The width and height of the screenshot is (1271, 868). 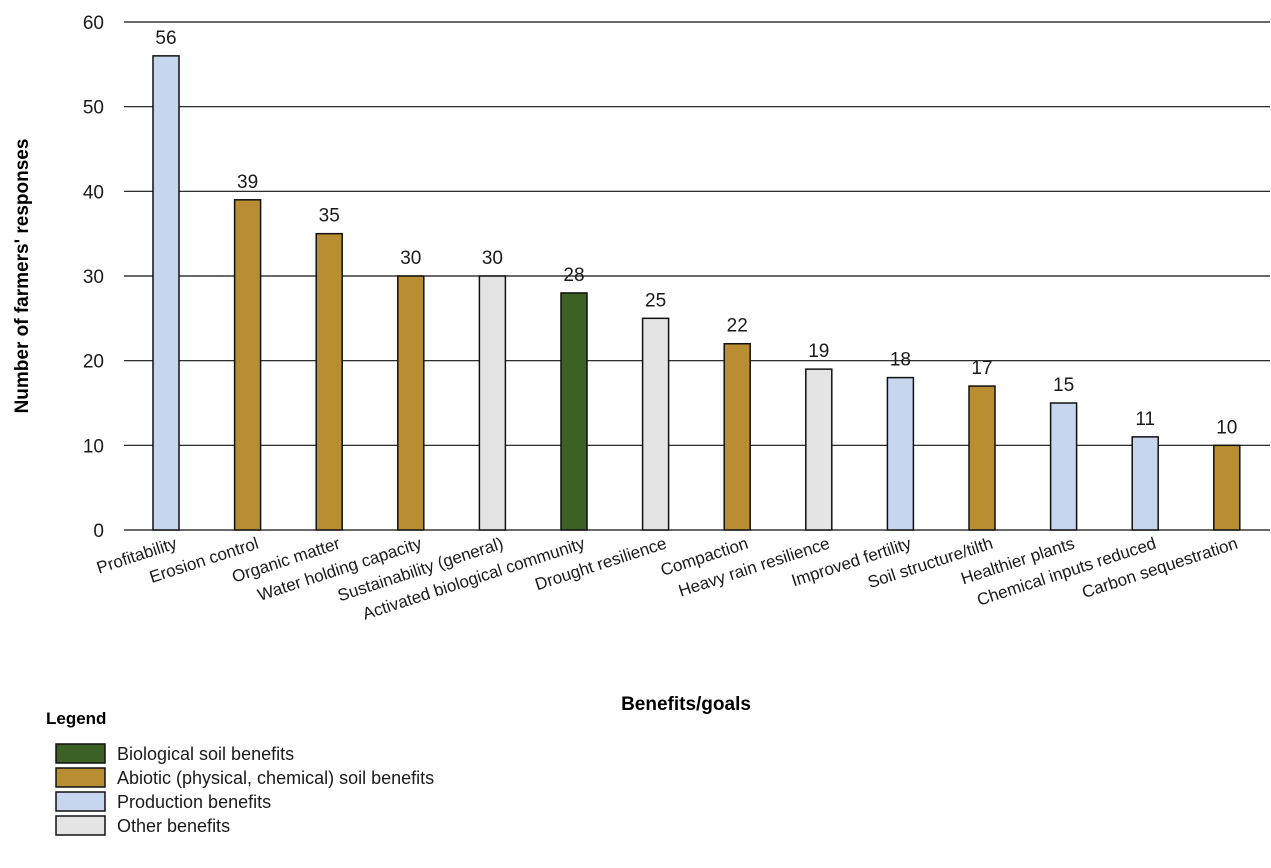 I want to click on data-label: 35, so click(x=329, y=216).